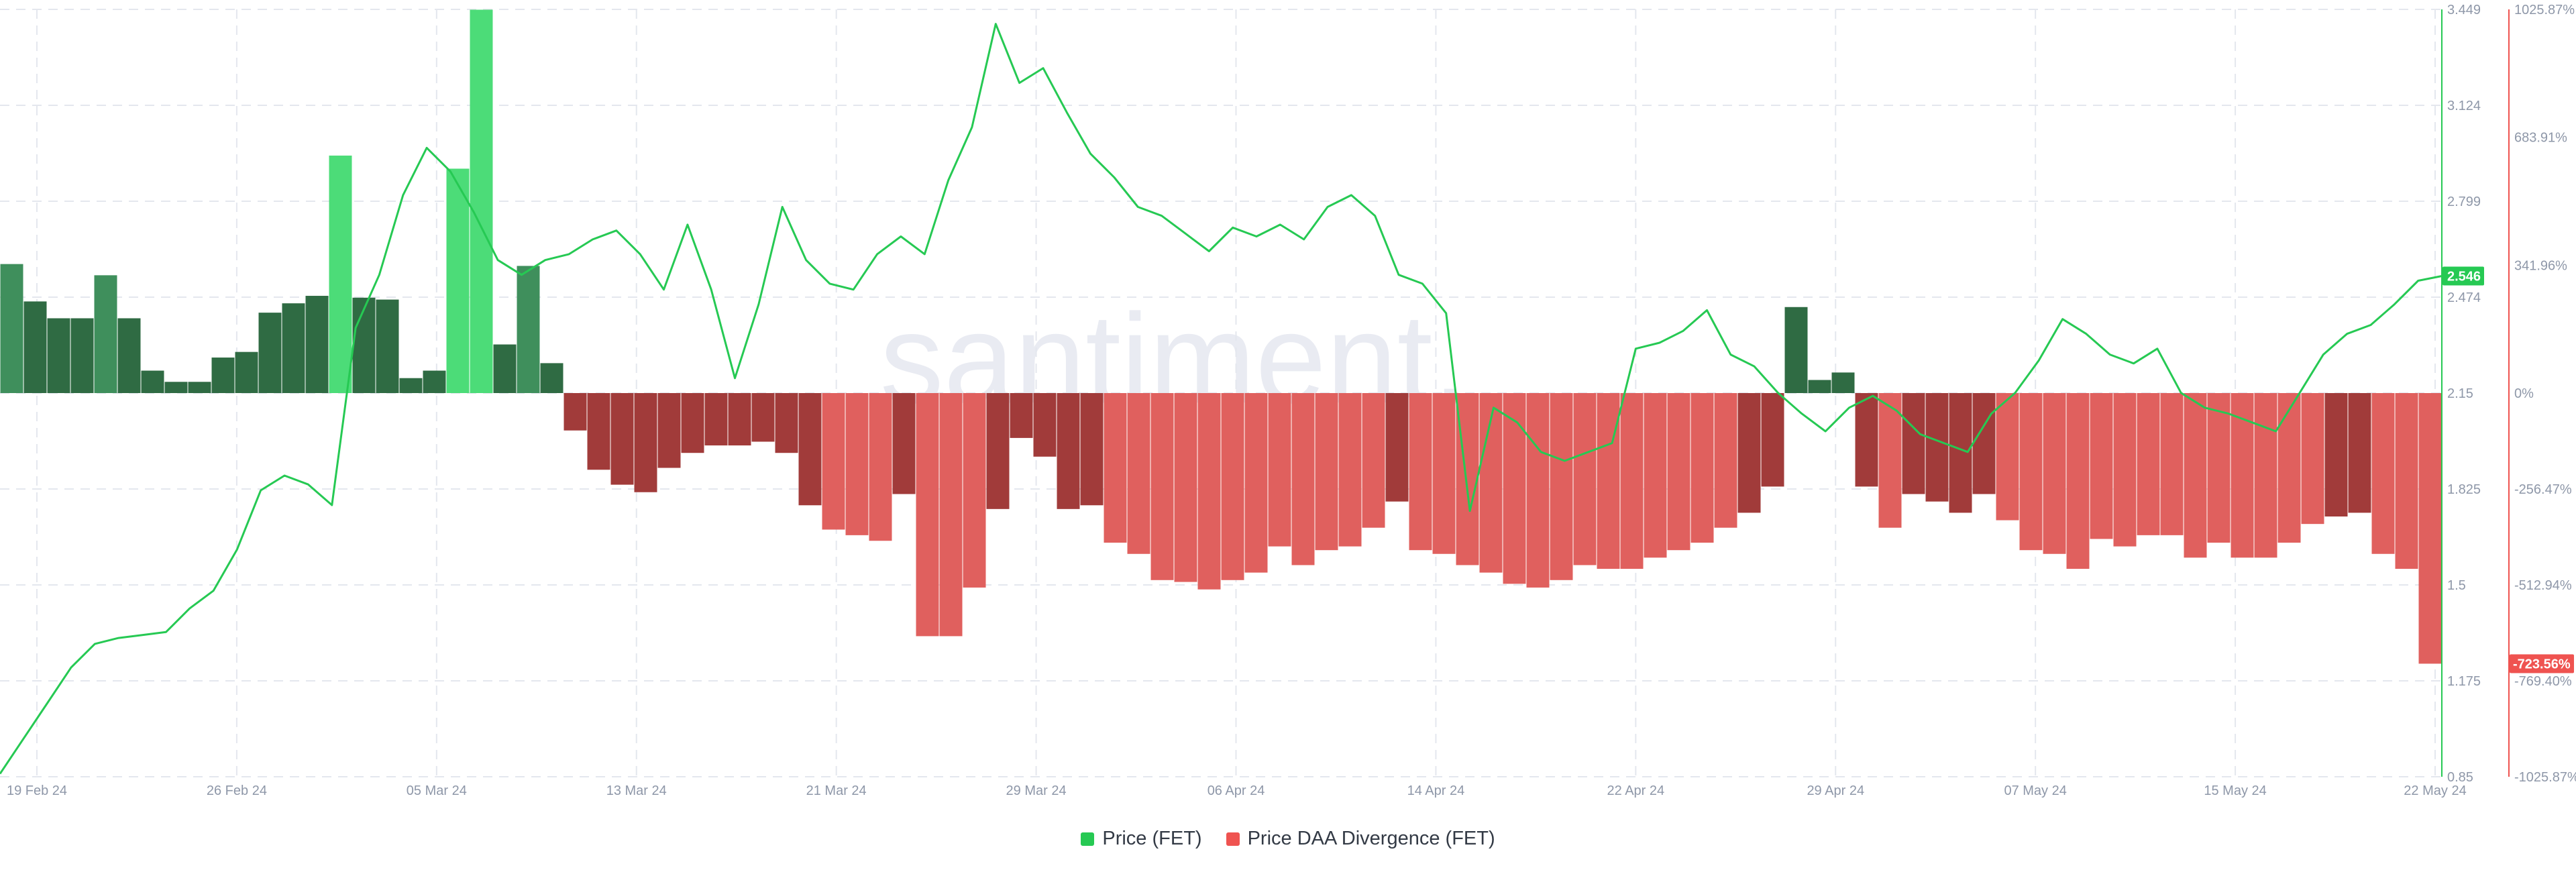 Image resolution: width=2576 pixels, height=872 pixels. I want to click on price-tick-label: 3.124, so click(2464, 106).